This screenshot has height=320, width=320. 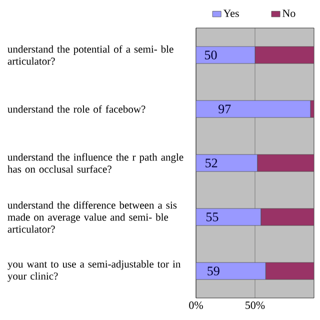 I want to click on y-tick-label: understand the difference between a sis made on average value and semi- ble articulator?, so click(x=92, y=217).